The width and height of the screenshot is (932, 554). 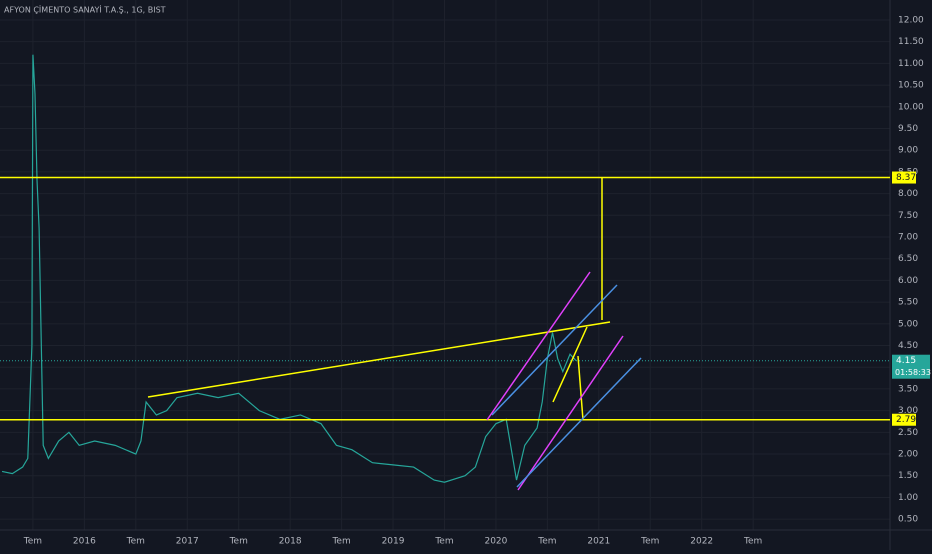 What do you see at coordinates (908, 346) in the screenshot?
I see `y-tick-label: 4.50` at bounding box center [908, 346].